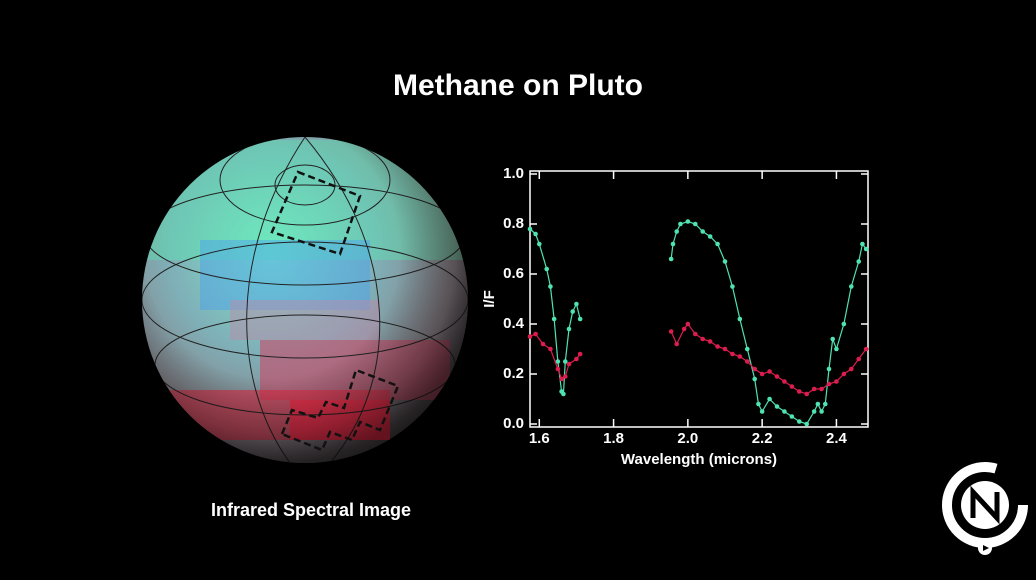 The height and width of the screenshot is (580, 1036). Describe the element at coordinates (985, 508) in the screenshot. I see `logo` at that location.